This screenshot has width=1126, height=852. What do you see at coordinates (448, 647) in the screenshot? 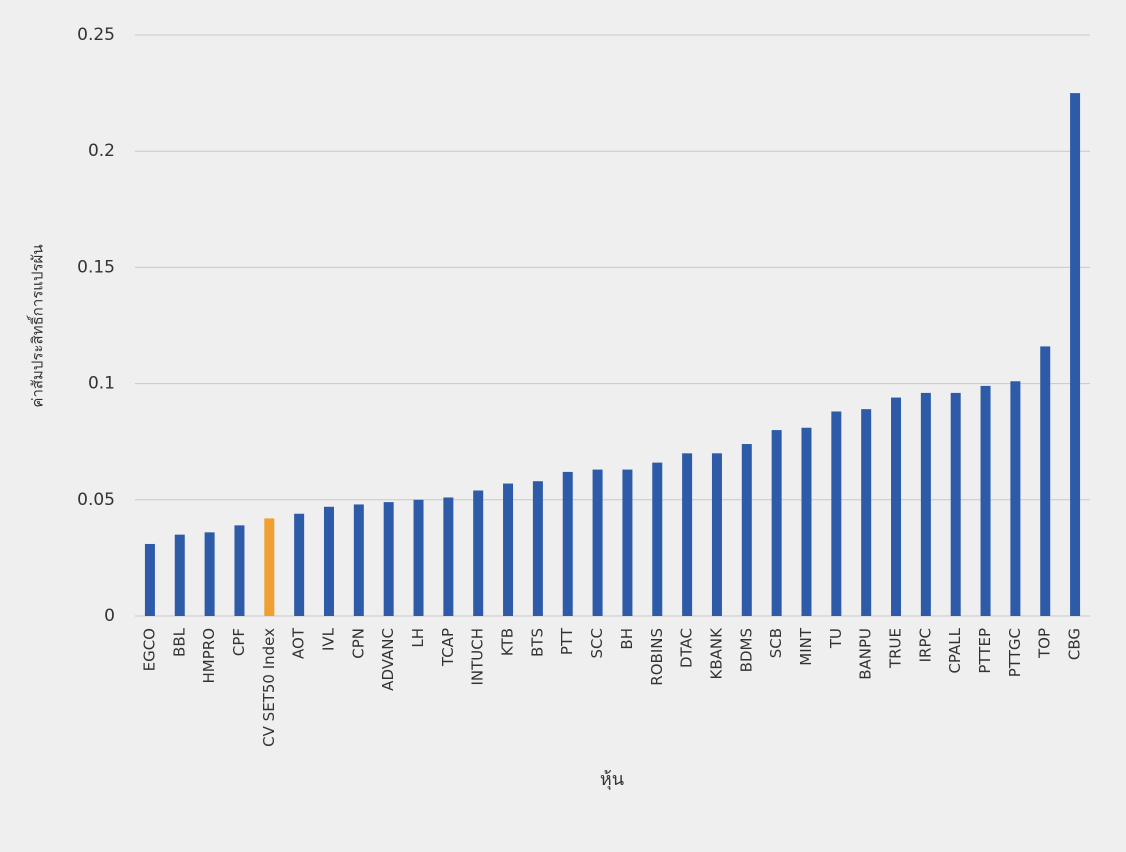
I see `x-tick-label: TCAP` at bounding box center [448, 647].